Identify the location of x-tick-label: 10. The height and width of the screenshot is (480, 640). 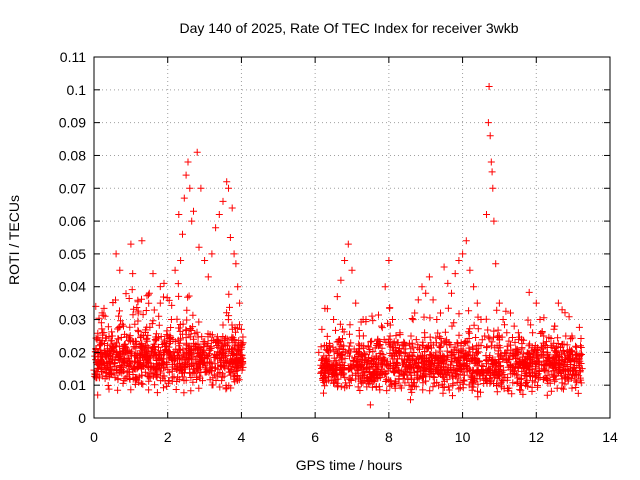
(463, 437).